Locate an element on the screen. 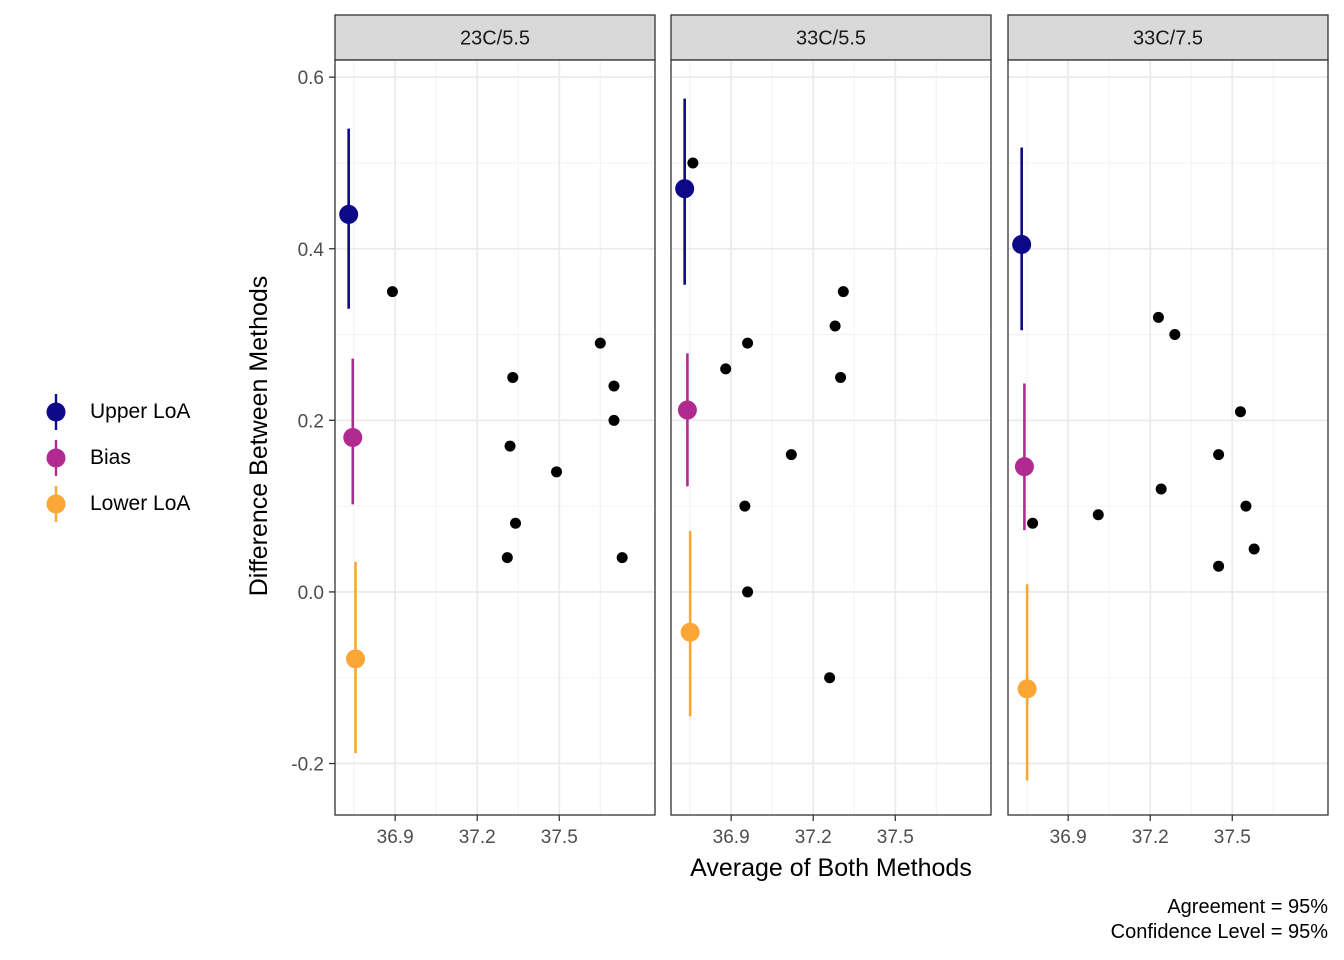  legend-key-lower-loa is located at coordinates (56, 504).